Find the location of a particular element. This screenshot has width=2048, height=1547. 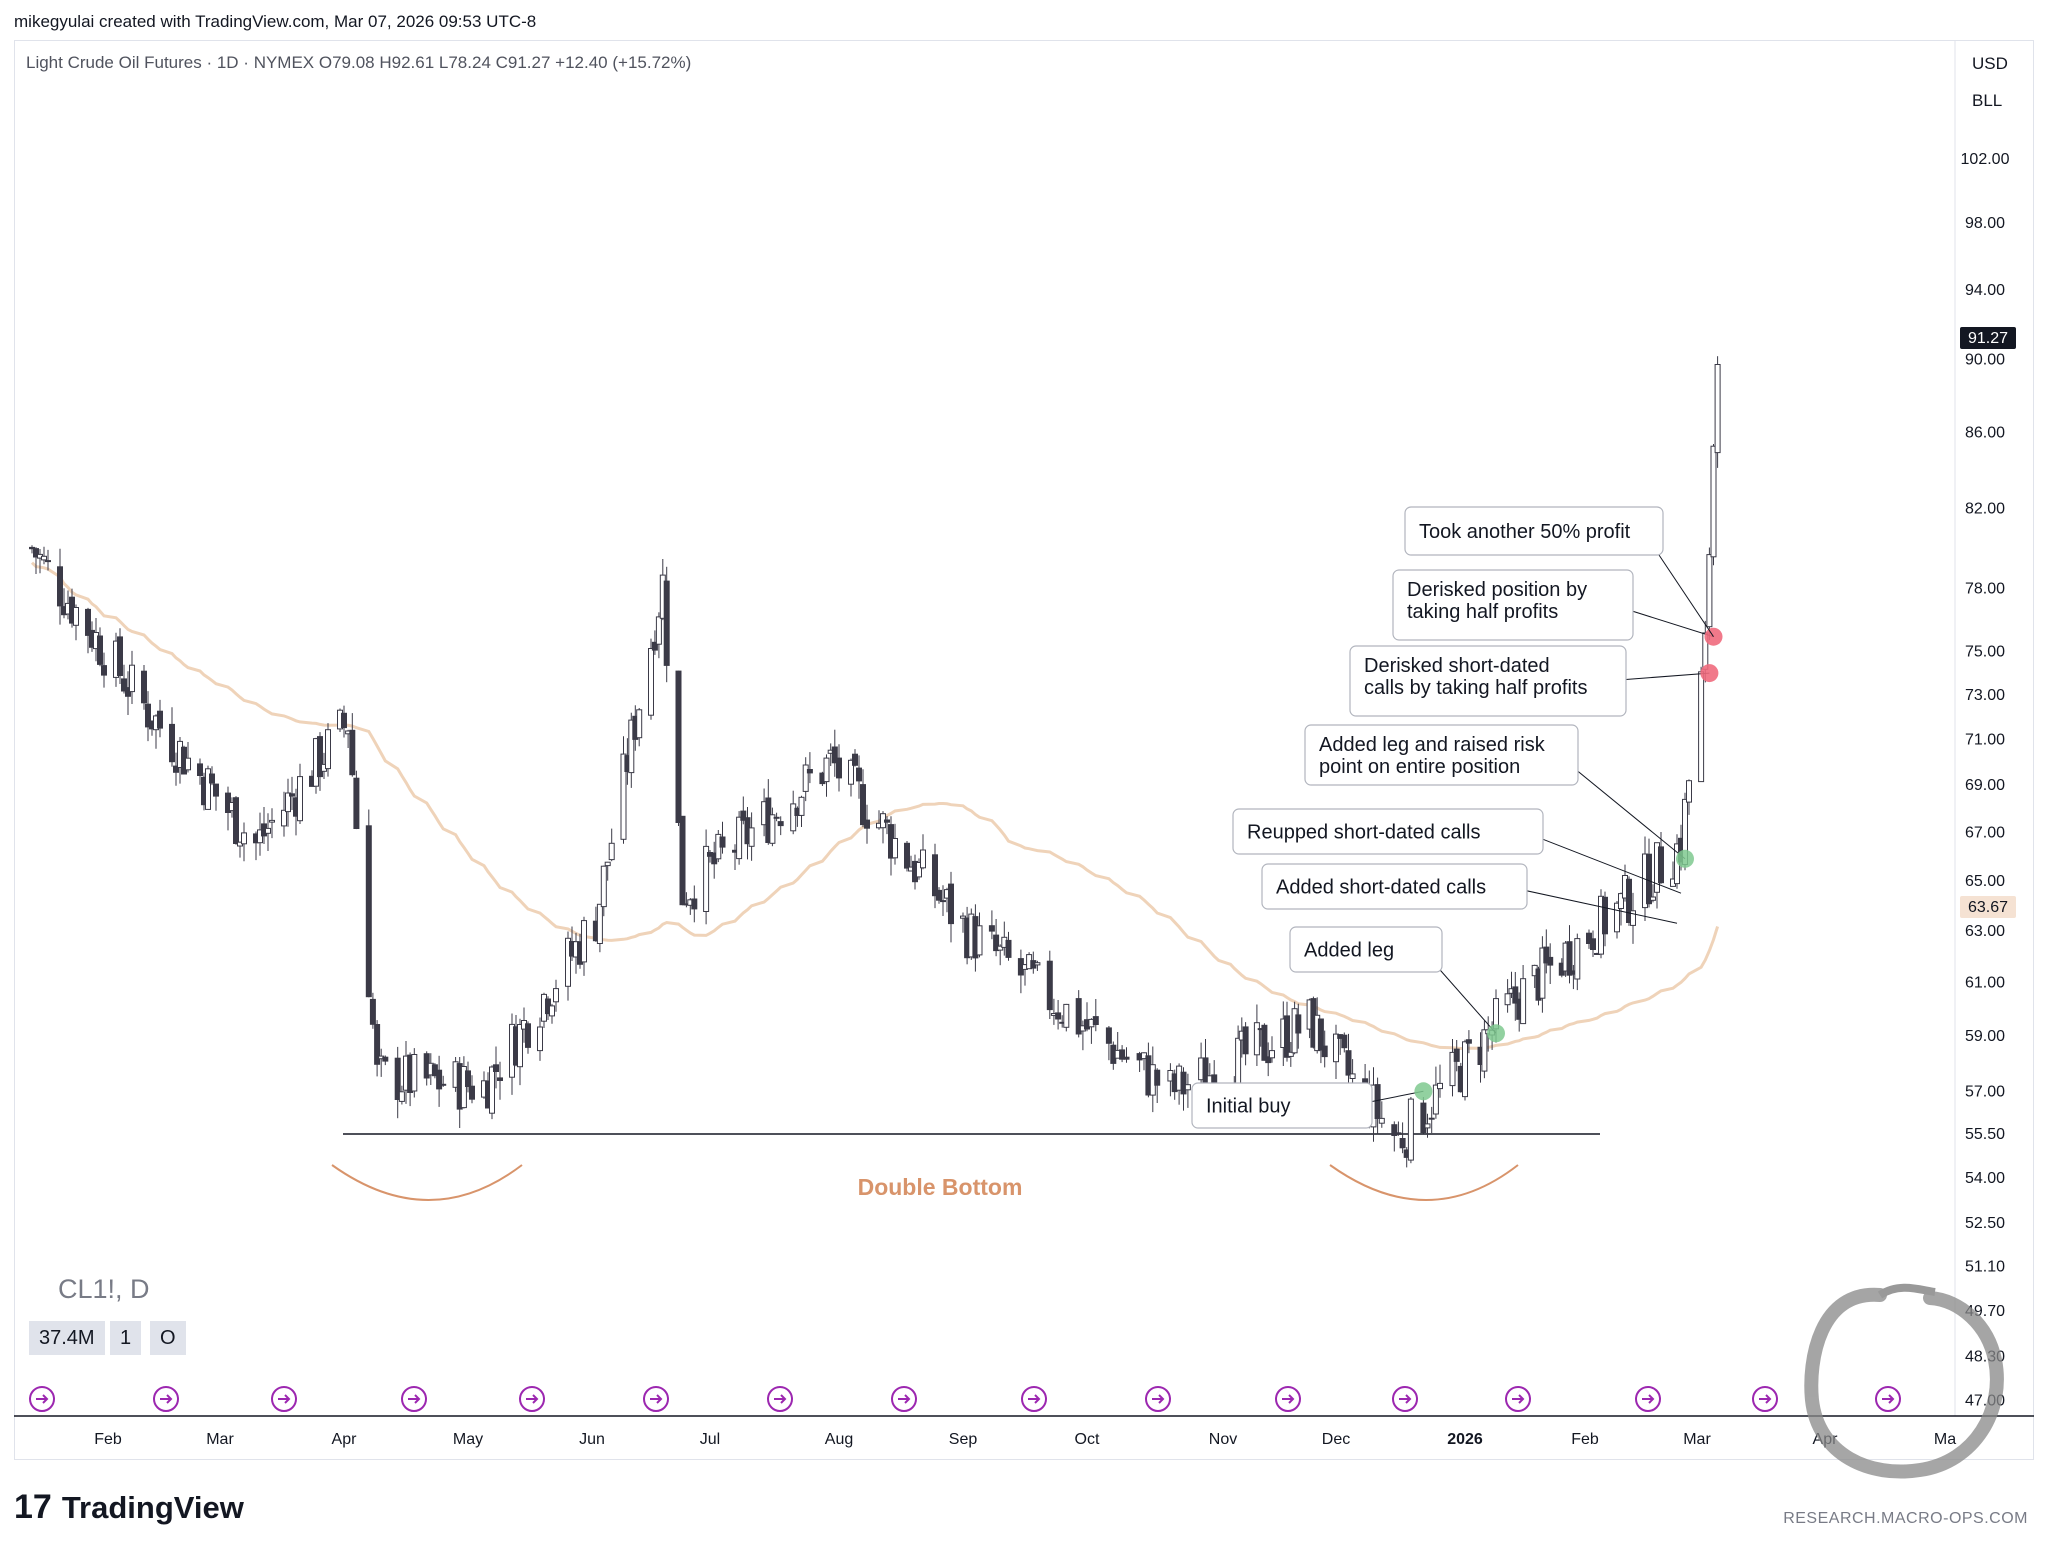

time-tick-label: Dec is located at coordinates (1336, 1439).